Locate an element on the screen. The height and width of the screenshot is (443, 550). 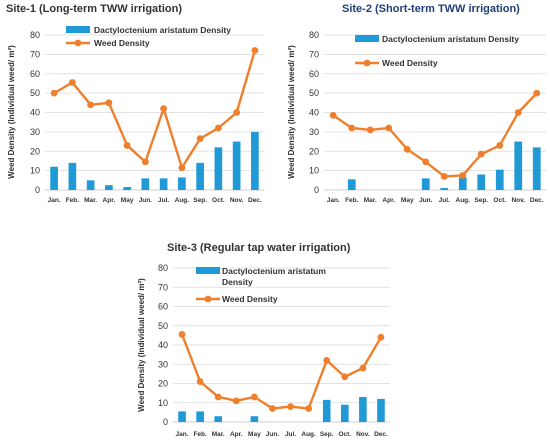
chart-title: Site-2 (Short-term TWW irrigation) is located at coordinates (431, 9).